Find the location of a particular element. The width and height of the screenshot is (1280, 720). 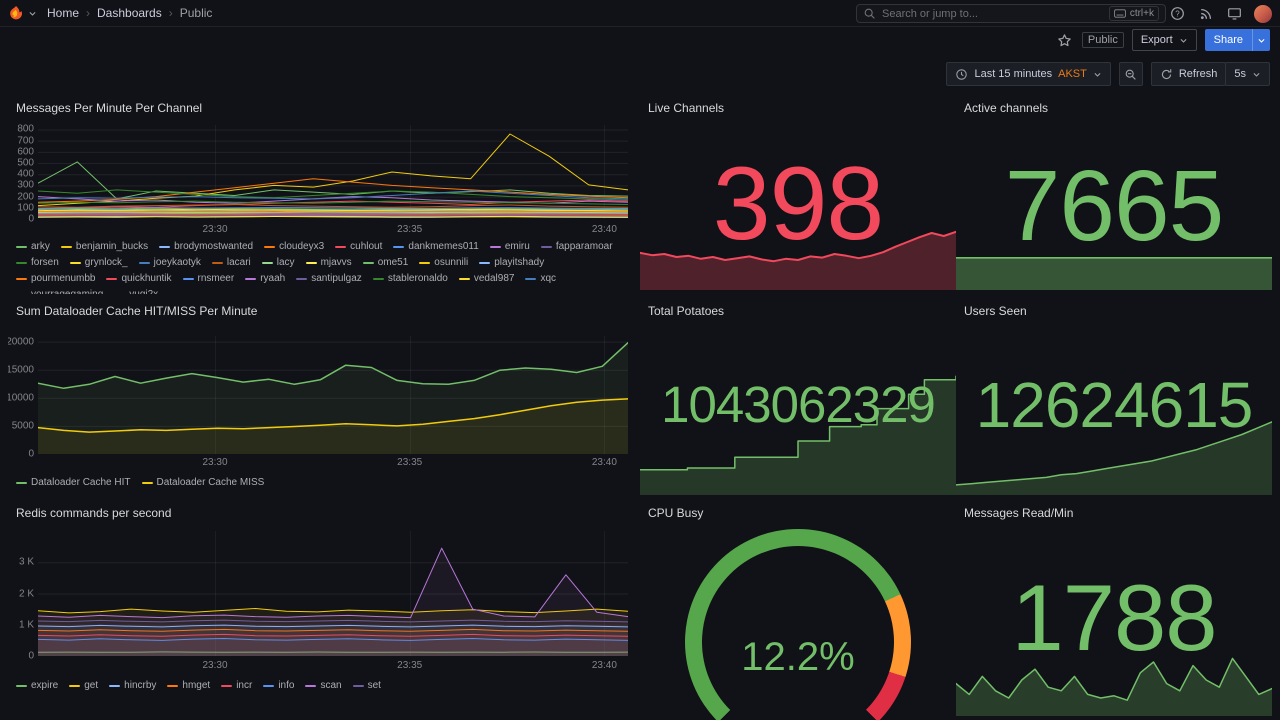

legend-item: benjamin_bucks is located at coordinates (104, 246).